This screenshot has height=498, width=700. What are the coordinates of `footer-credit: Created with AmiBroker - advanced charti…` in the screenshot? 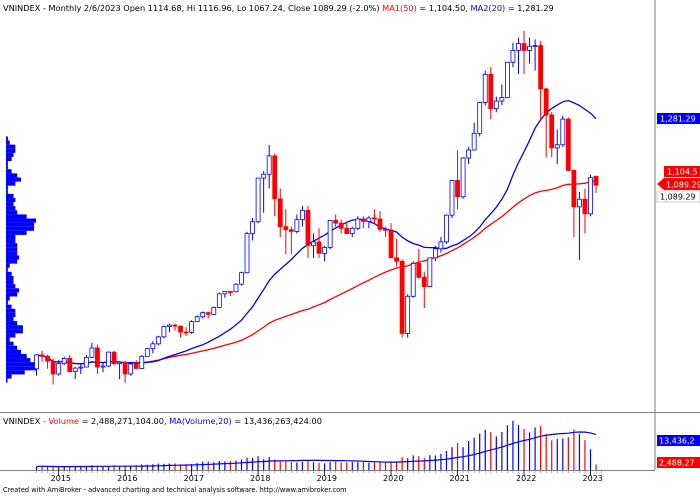 It's located at (175, 490).